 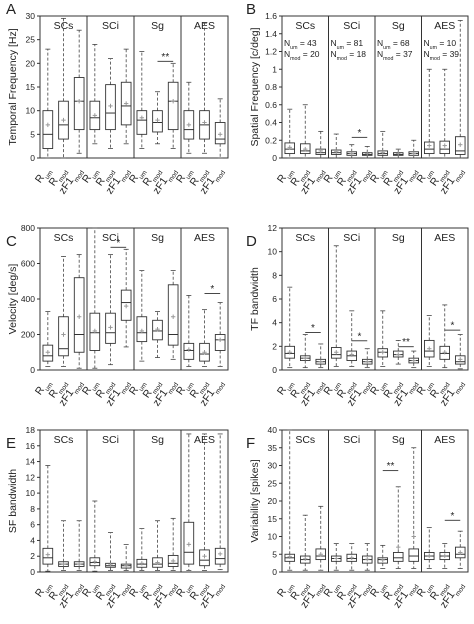 I want to click on y-tick-label: 18, so click(x=31, y=430).